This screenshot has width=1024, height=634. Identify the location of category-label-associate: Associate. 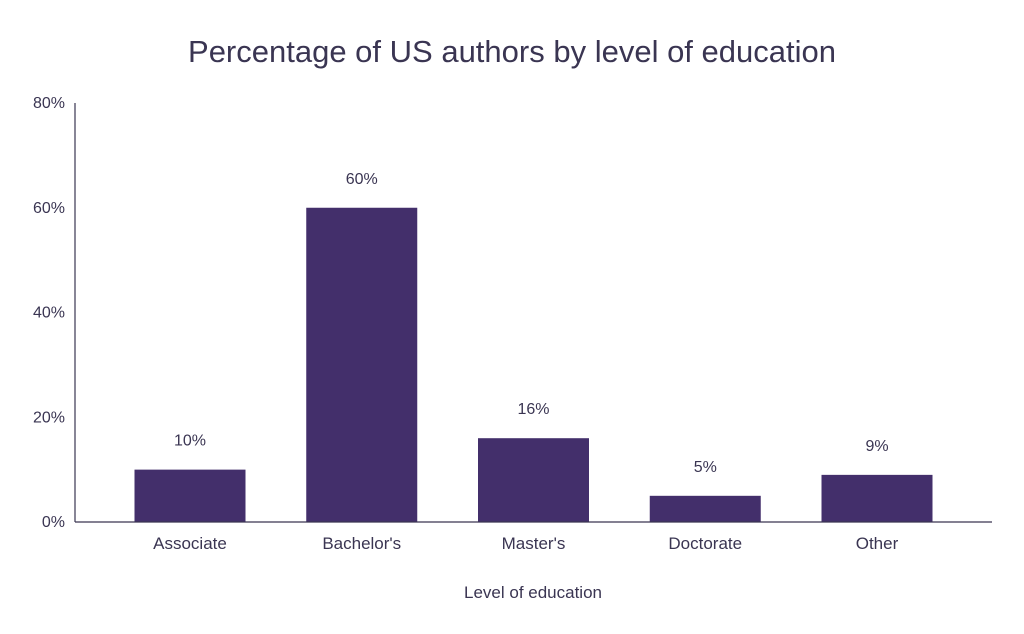
(190, 543).